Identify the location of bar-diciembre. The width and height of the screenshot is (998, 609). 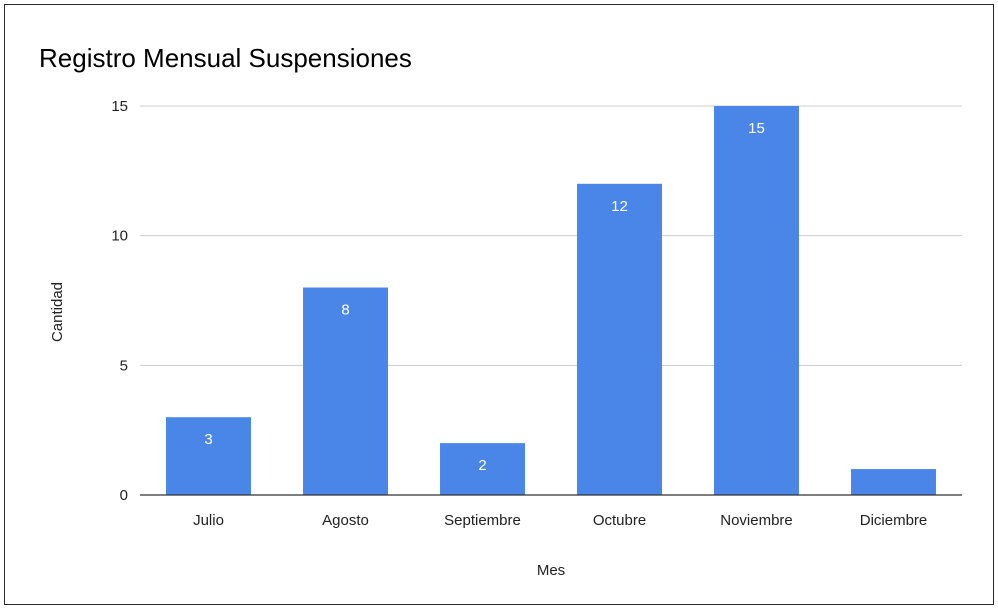
(893, 482).